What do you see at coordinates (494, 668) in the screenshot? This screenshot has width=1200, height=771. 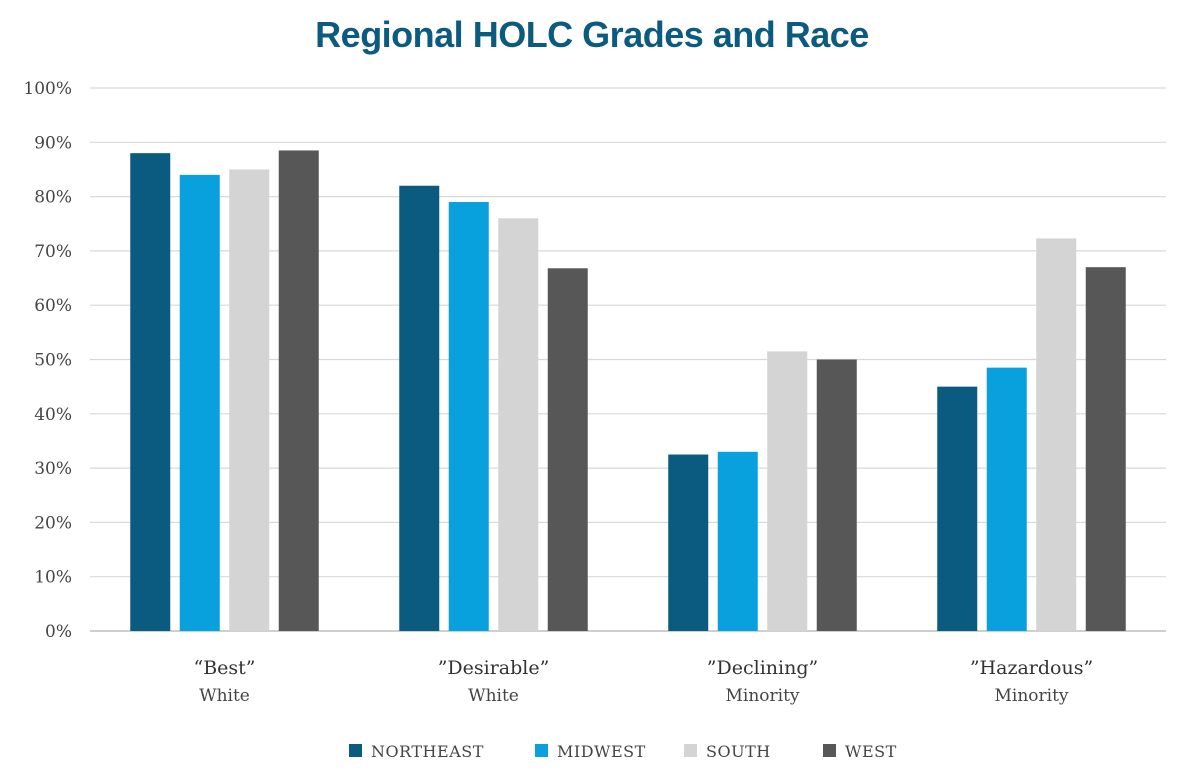 I see `category-label: ”Desirable”` at bounding box center [494, 668].